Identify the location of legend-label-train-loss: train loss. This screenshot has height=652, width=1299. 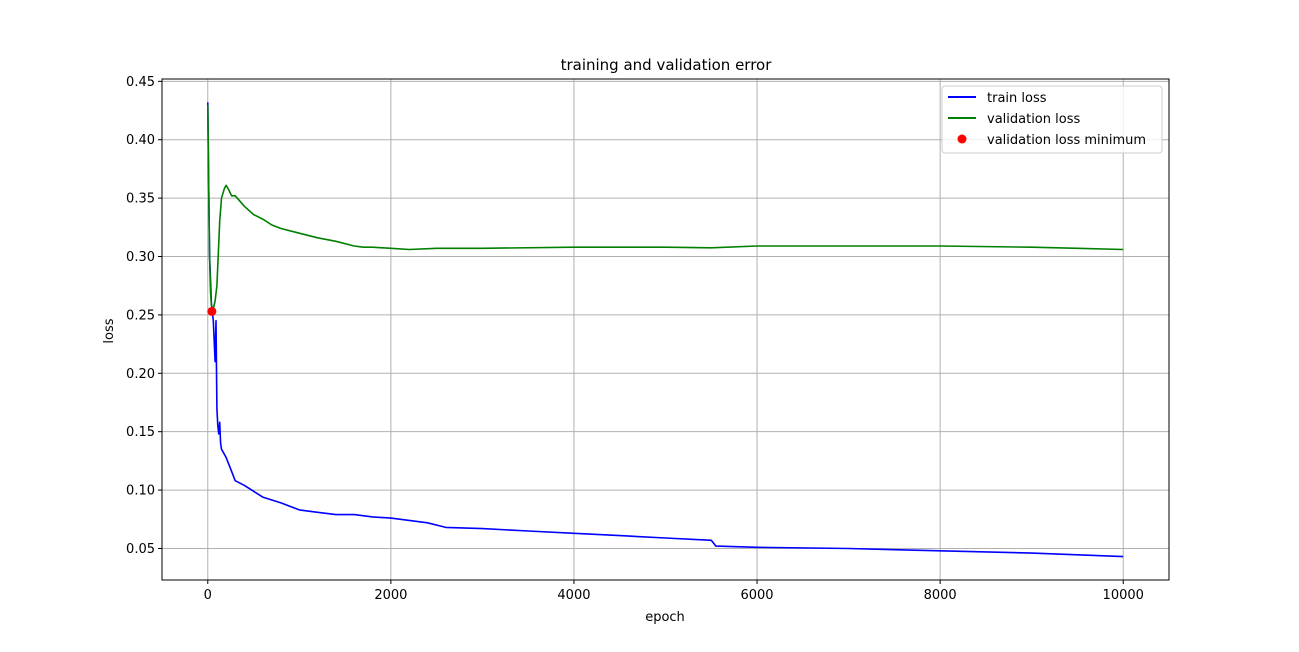
(1017, 98).